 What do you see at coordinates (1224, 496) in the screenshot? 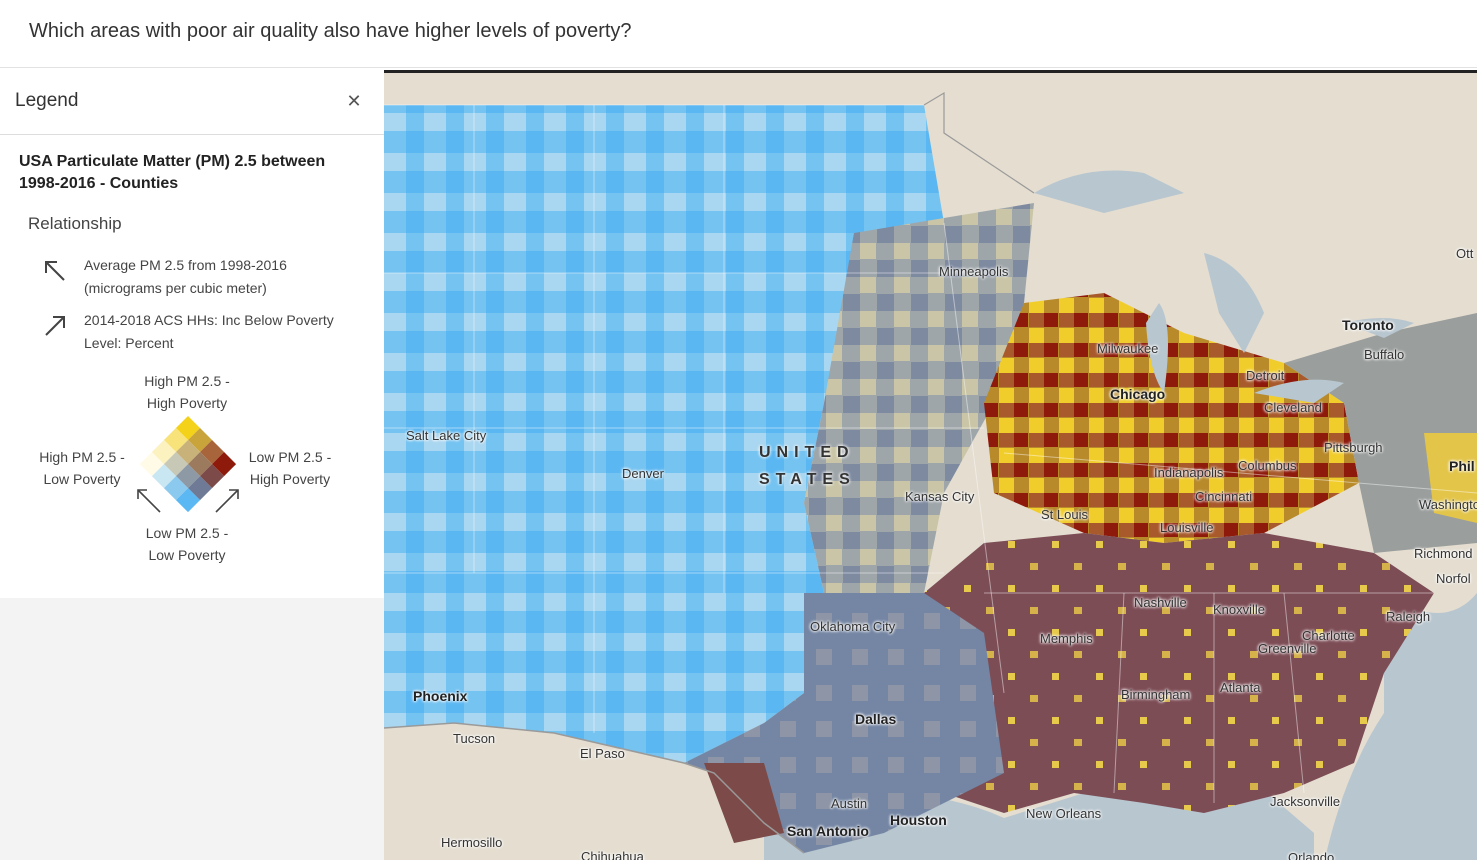
I see `city-label: Cincinnati` at bounding box center [1224, 496].